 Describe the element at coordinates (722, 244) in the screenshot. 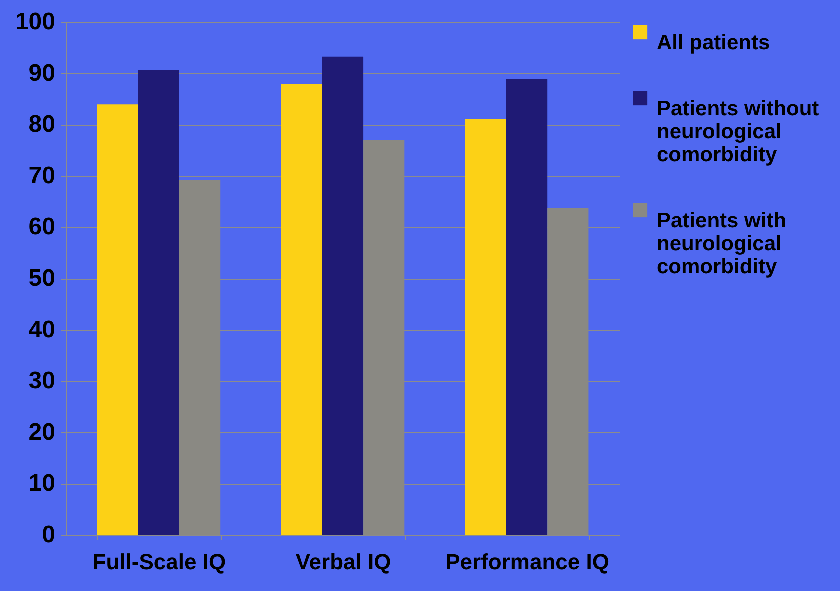

I see `legend-label: Patients with neurological comorbidity` at that location.